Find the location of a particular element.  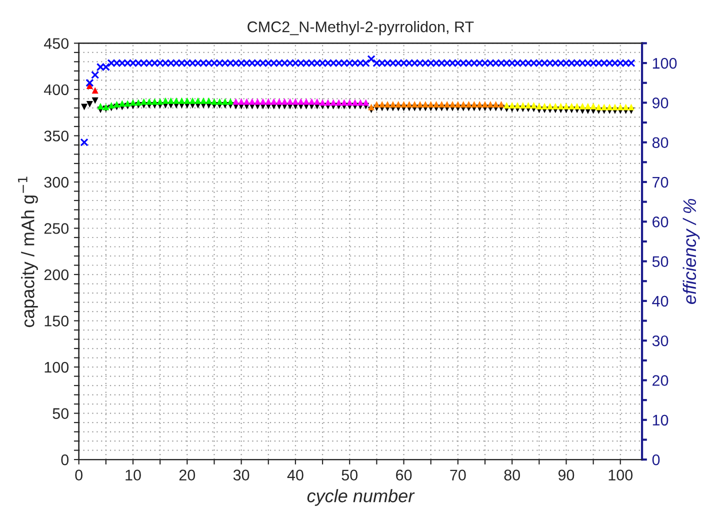

y-tick-label: 350 is located at coordinates (56, 136).